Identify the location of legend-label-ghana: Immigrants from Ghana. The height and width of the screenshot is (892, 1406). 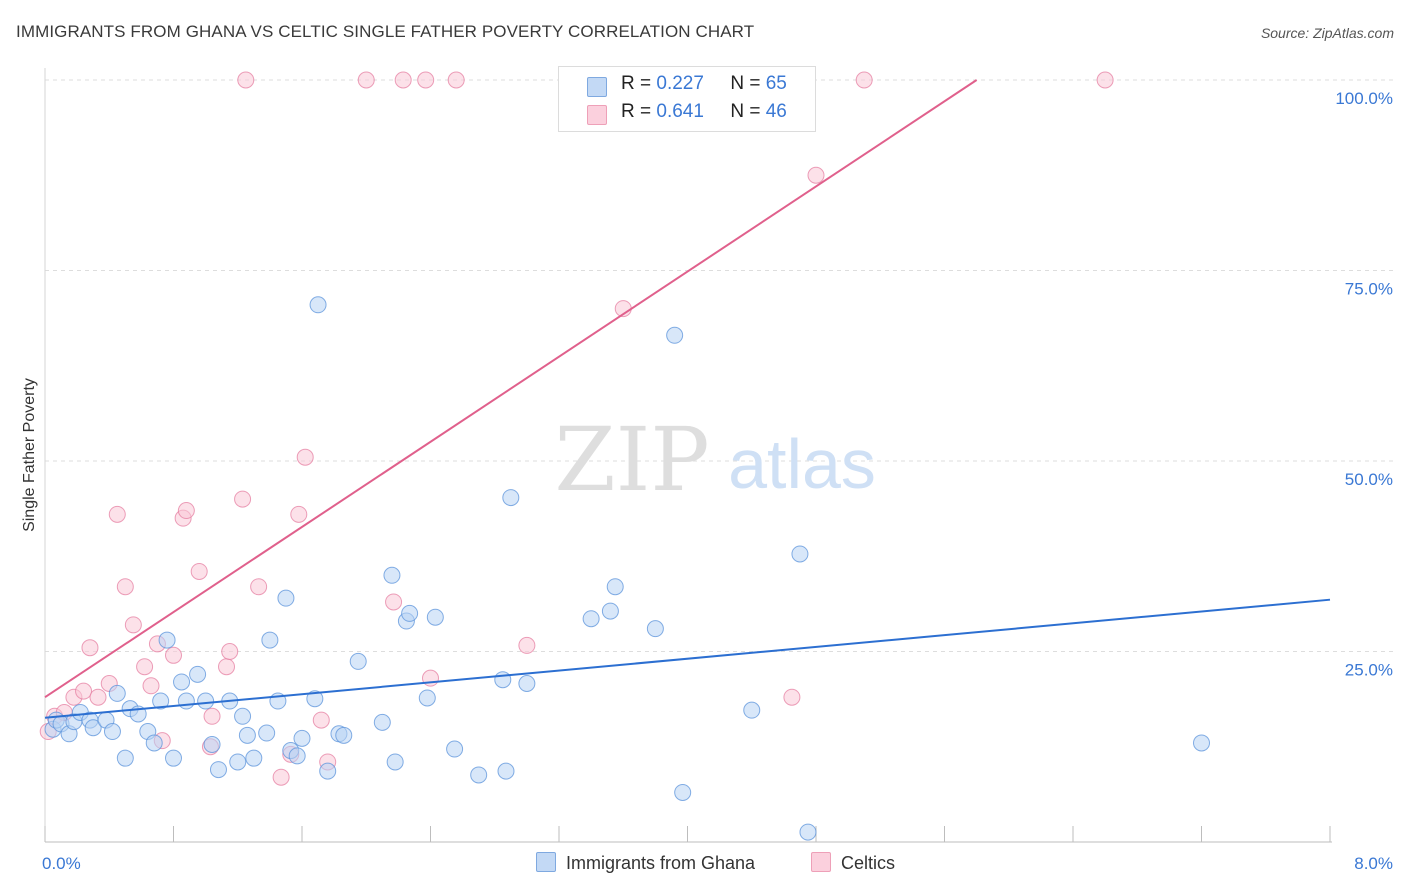
(661, 863).